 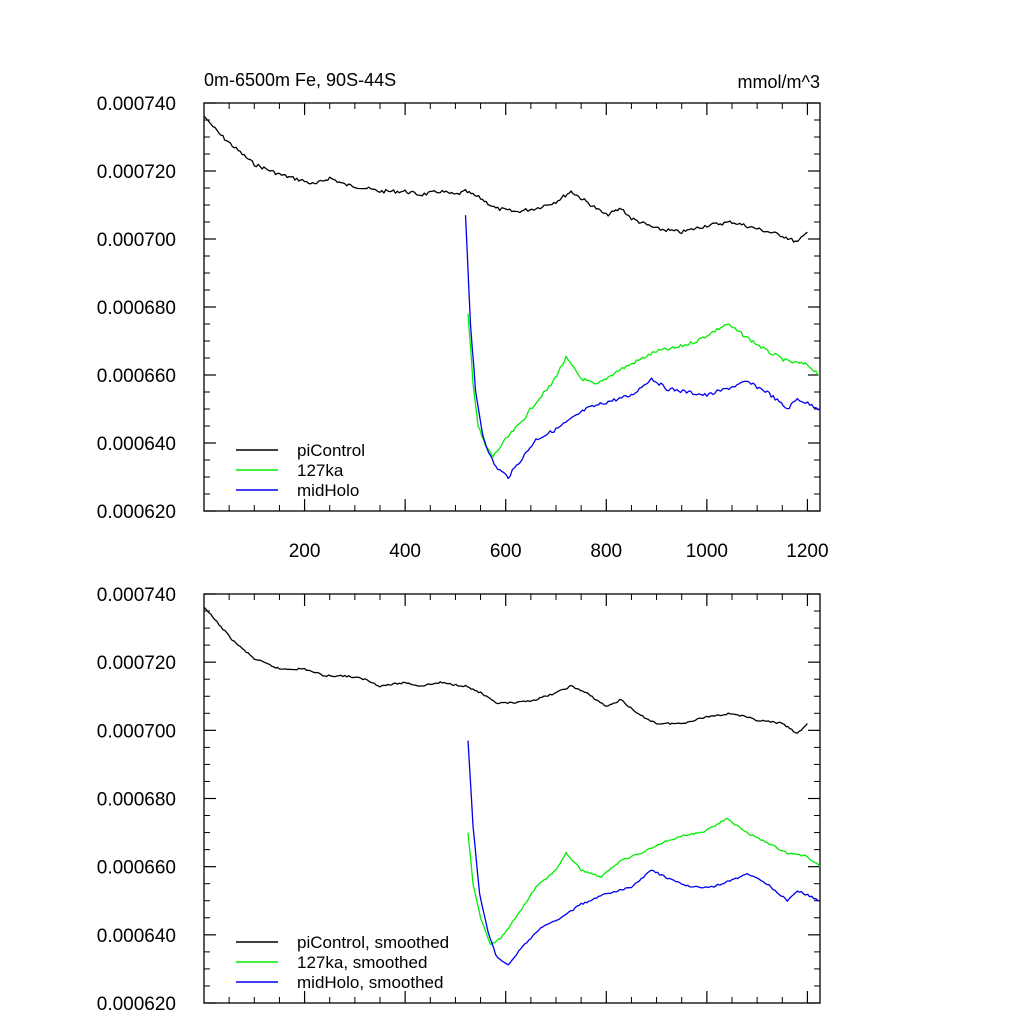 I want to click on x-tick-label: 1200, so click(x=807, y=551).